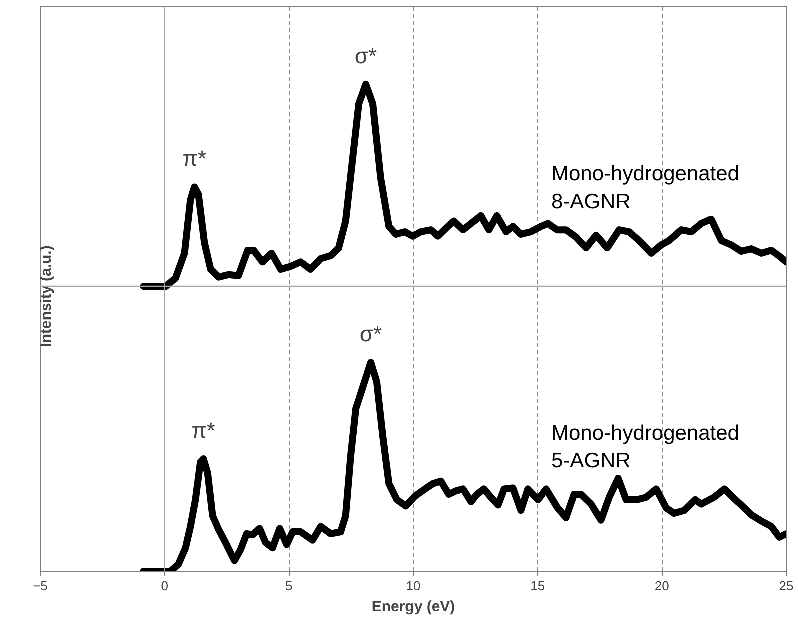  Describe the element at coordinates (662, 586) in the screenshot. I see `x-tick-label: 20` at that location.